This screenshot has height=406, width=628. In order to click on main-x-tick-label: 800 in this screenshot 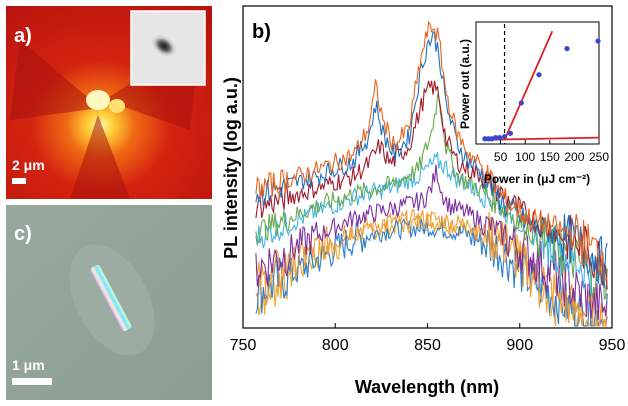, I will do `click(335, 345)`.